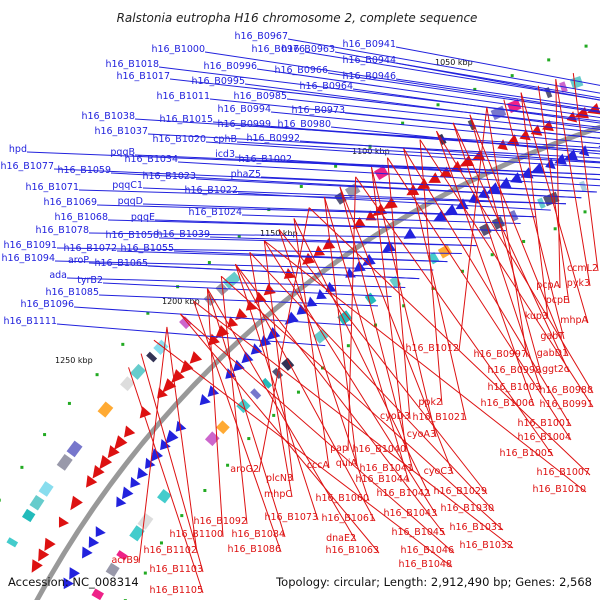 The width and height of the screenshot is (600, 600). Describe the element at coordinates (178, 49) in the screenshot. I see `forward-gene-label: h16_B1000` at that location.